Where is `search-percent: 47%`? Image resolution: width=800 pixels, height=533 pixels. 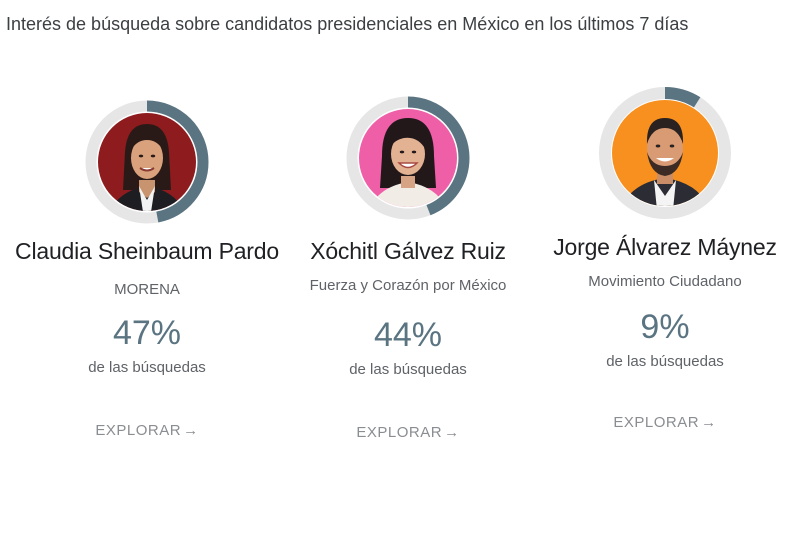
search-percent: 47% is located at coordinates (147, 333).